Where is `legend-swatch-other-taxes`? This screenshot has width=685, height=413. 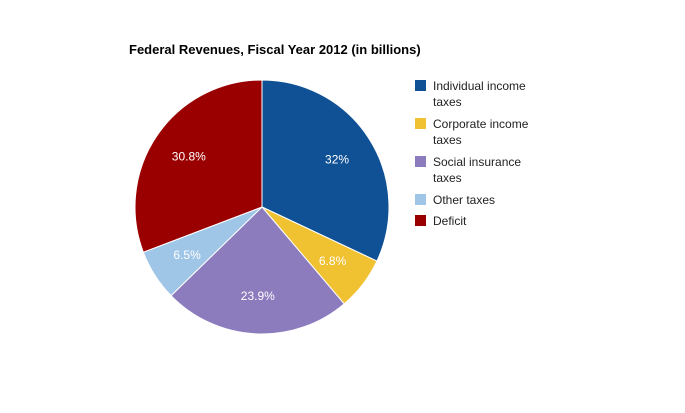 legend-swatch-other-taxes is located at coordinates (420, 199).